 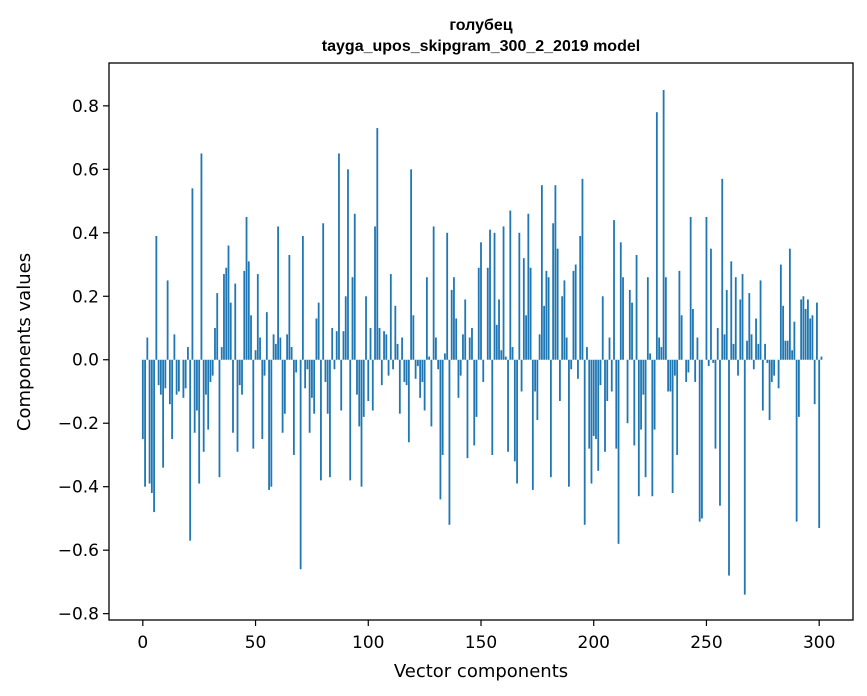 I want to click on x-tick-label: 100, so click(x=368, y=643).